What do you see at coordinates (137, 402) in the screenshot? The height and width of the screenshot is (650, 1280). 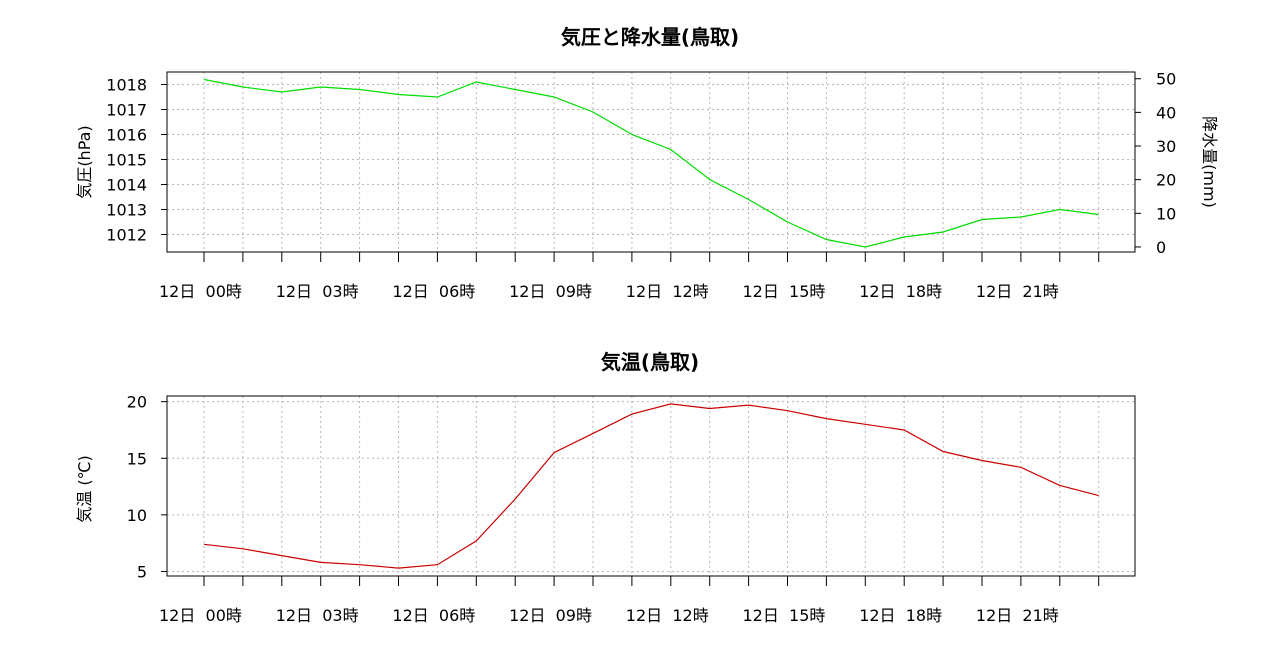 I see `y-tick-label: 20` at bounding box center [137, 402].